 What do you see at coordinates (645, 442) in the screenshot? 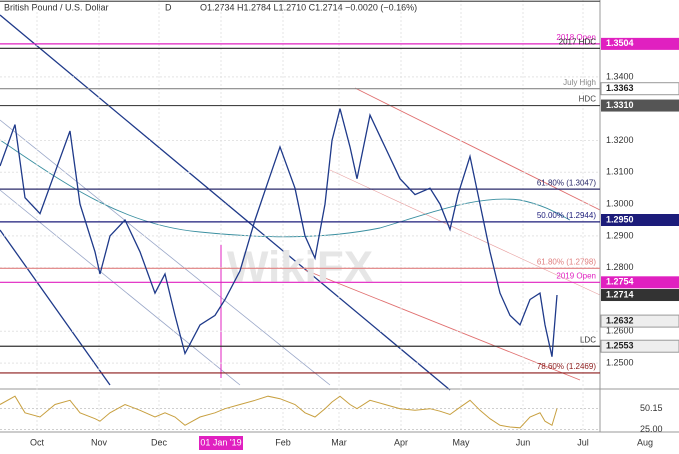
I see `x-tick-label: Aug` at bounding box center [645, 442].